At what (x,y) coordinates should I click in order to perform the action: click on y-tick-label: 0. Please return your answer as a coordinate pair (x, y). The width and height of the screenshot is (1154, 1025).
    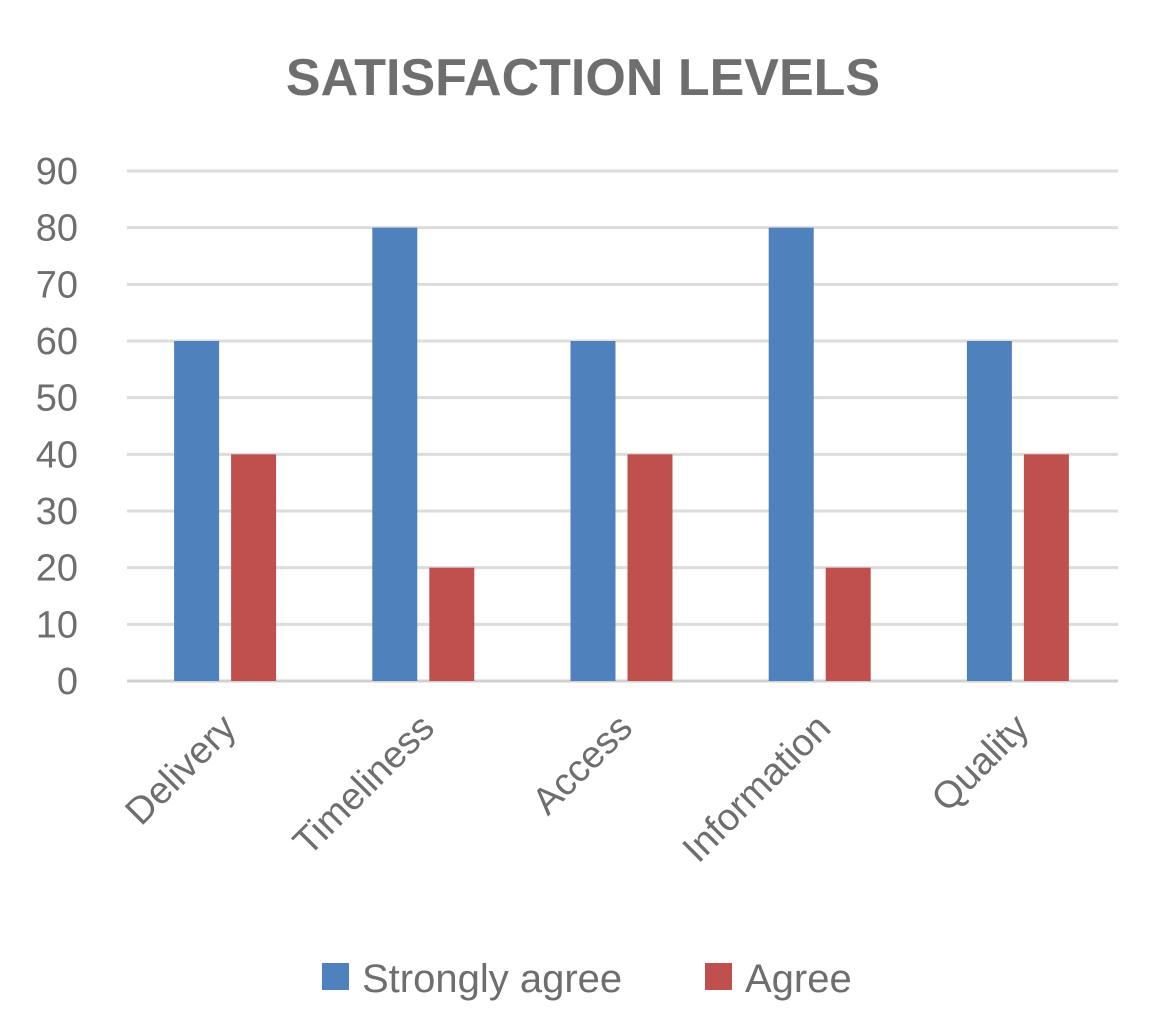
    Looking at the image, I should click on (67, 682).